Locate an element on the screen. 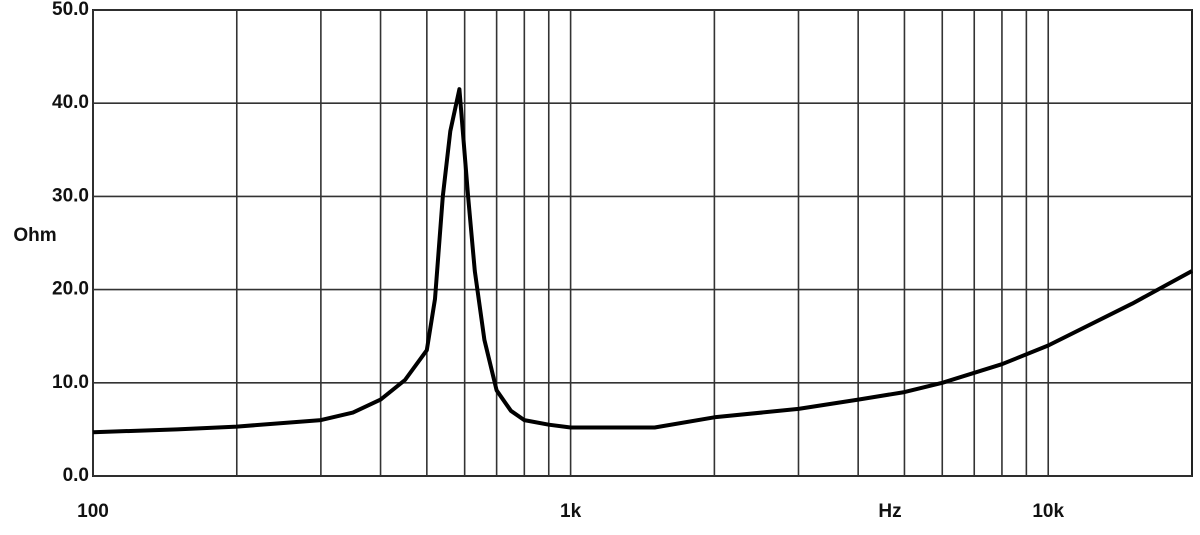  y-tick-label: 20.0 is located at coordinates (70, 289).